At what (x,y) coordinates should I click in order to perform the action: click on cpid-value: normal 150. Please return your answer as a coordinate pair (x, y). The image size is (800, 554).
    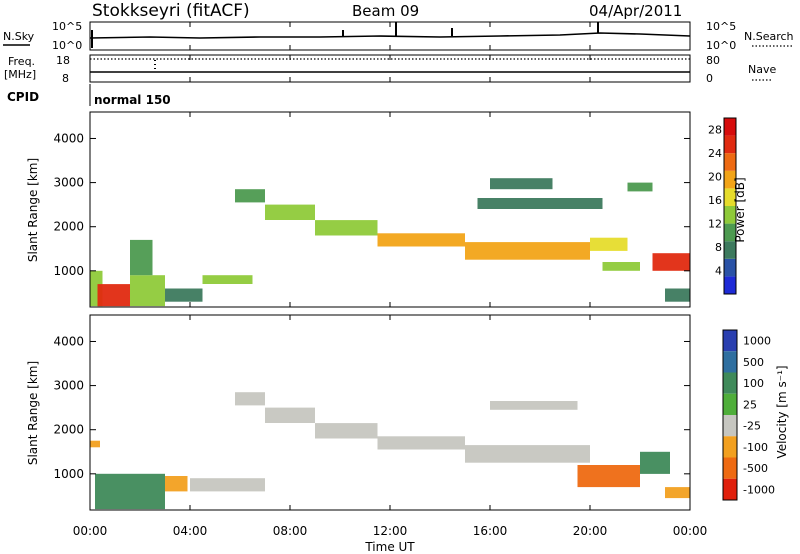
    Looking at the image, I should click on (132, 100).